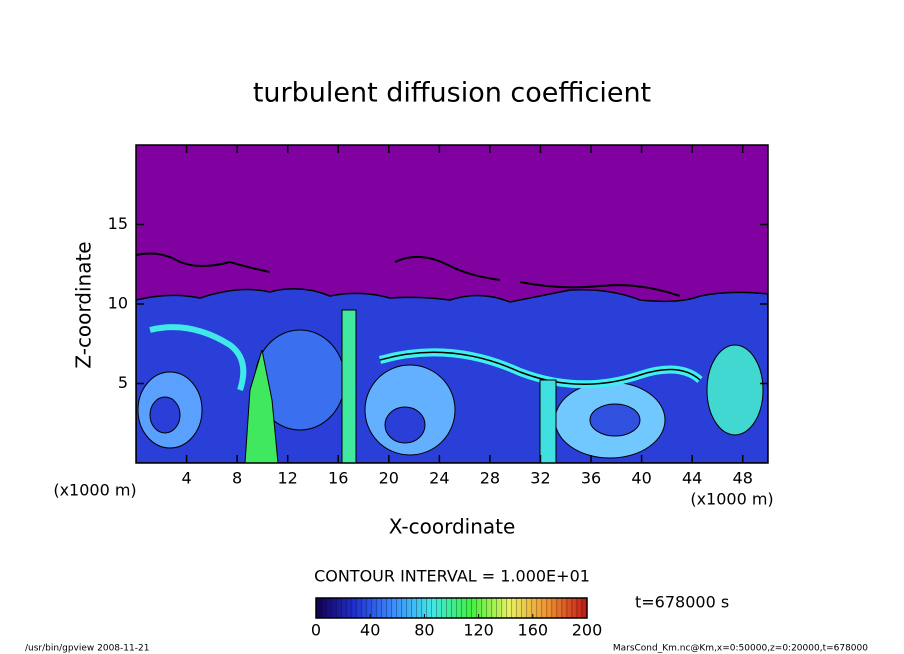  I want to click on colorbar-tick-label: 160, so click(533, 630).